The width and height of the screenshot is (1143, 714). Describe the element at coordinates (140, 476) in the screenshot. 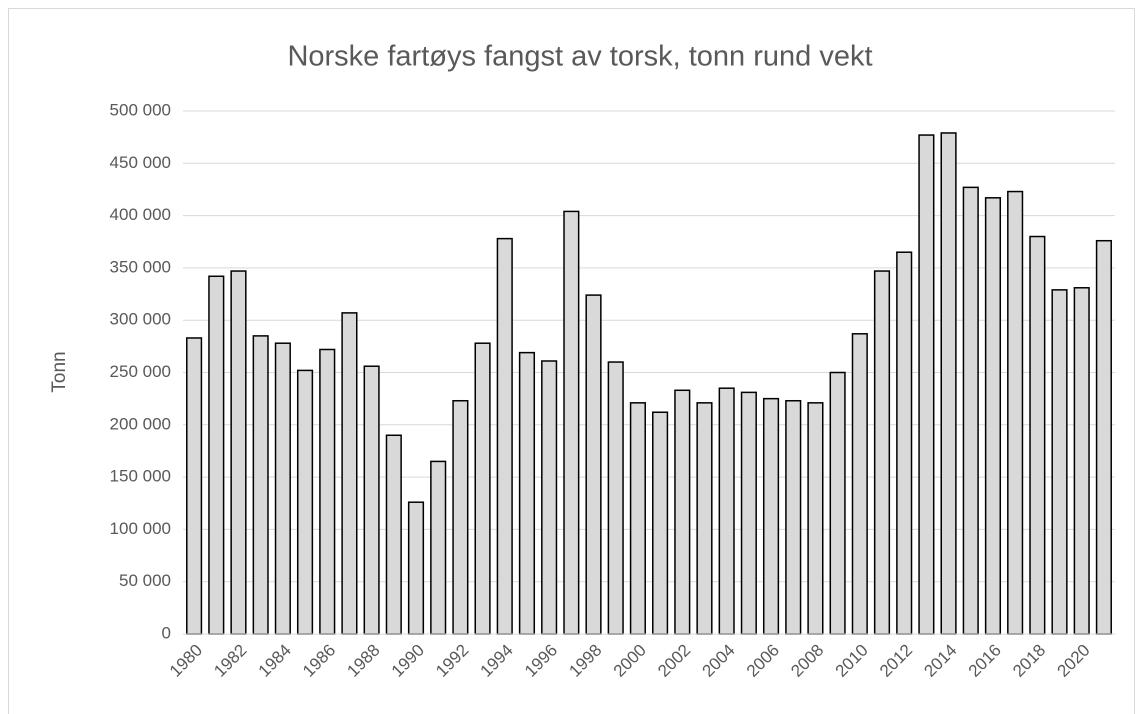

I see `y-tick-label: 150 000` at that location.